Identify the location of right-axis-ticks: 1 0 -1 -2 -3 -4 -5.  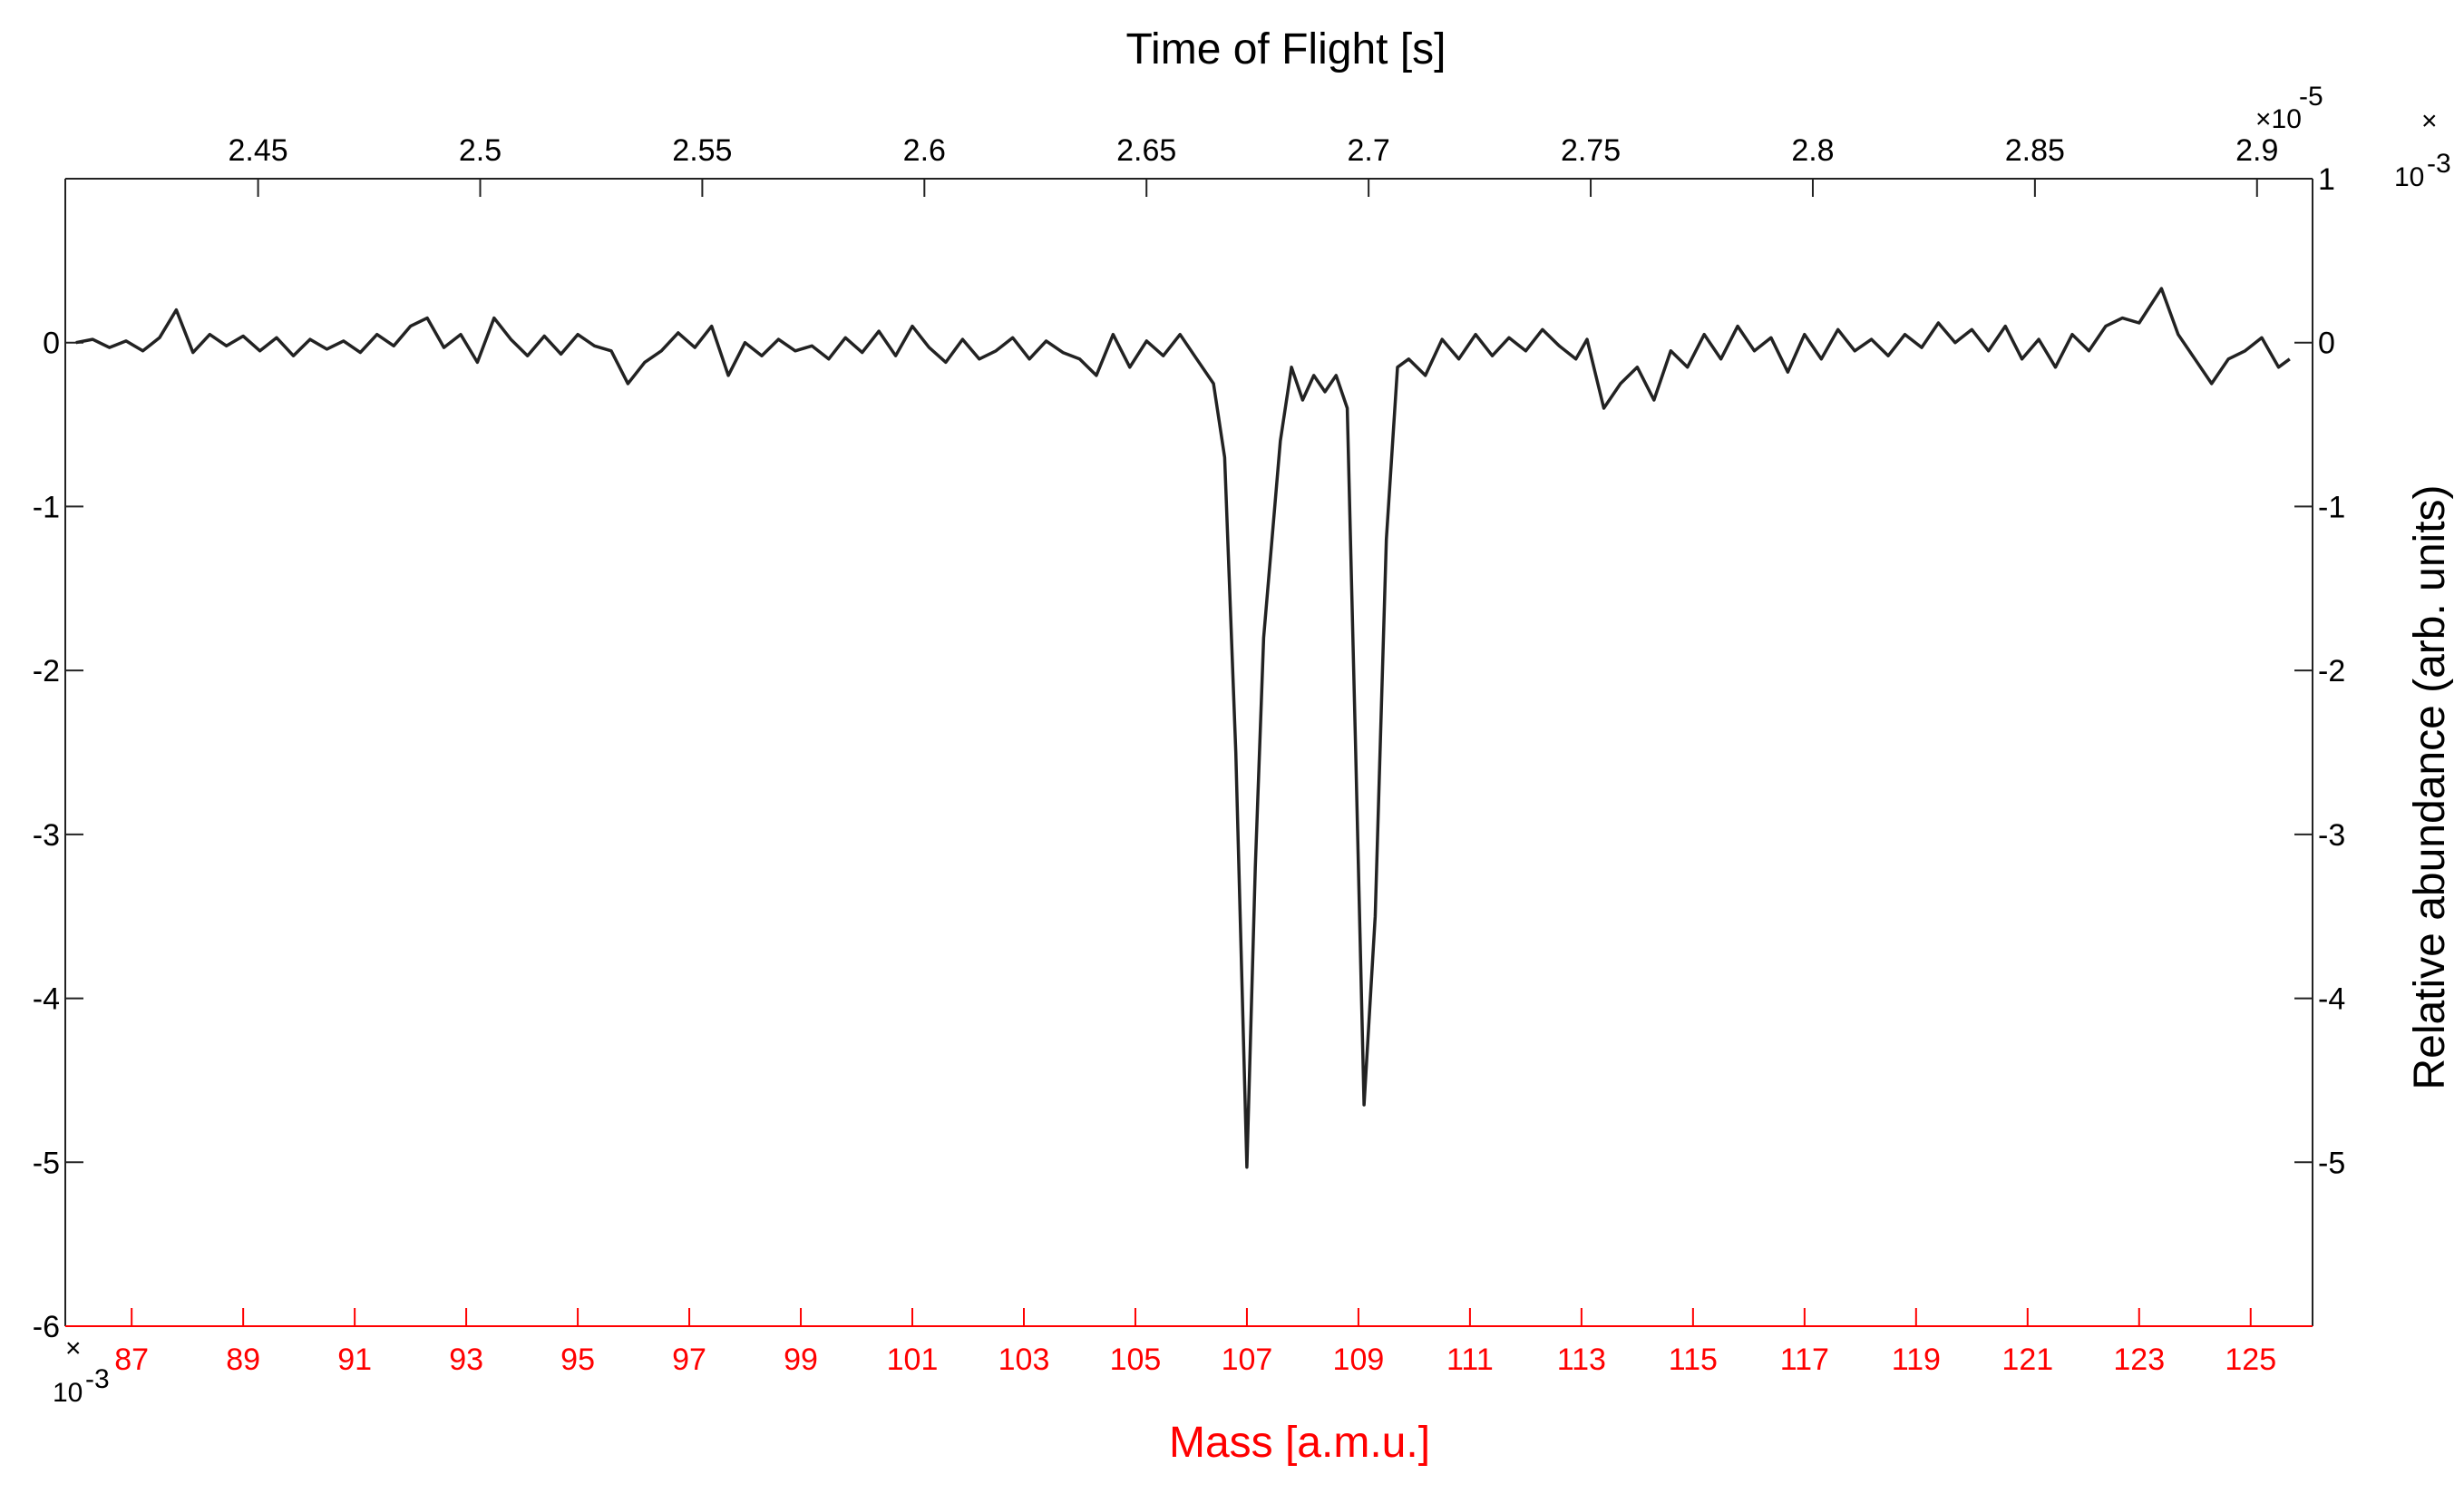
(2319, 671).